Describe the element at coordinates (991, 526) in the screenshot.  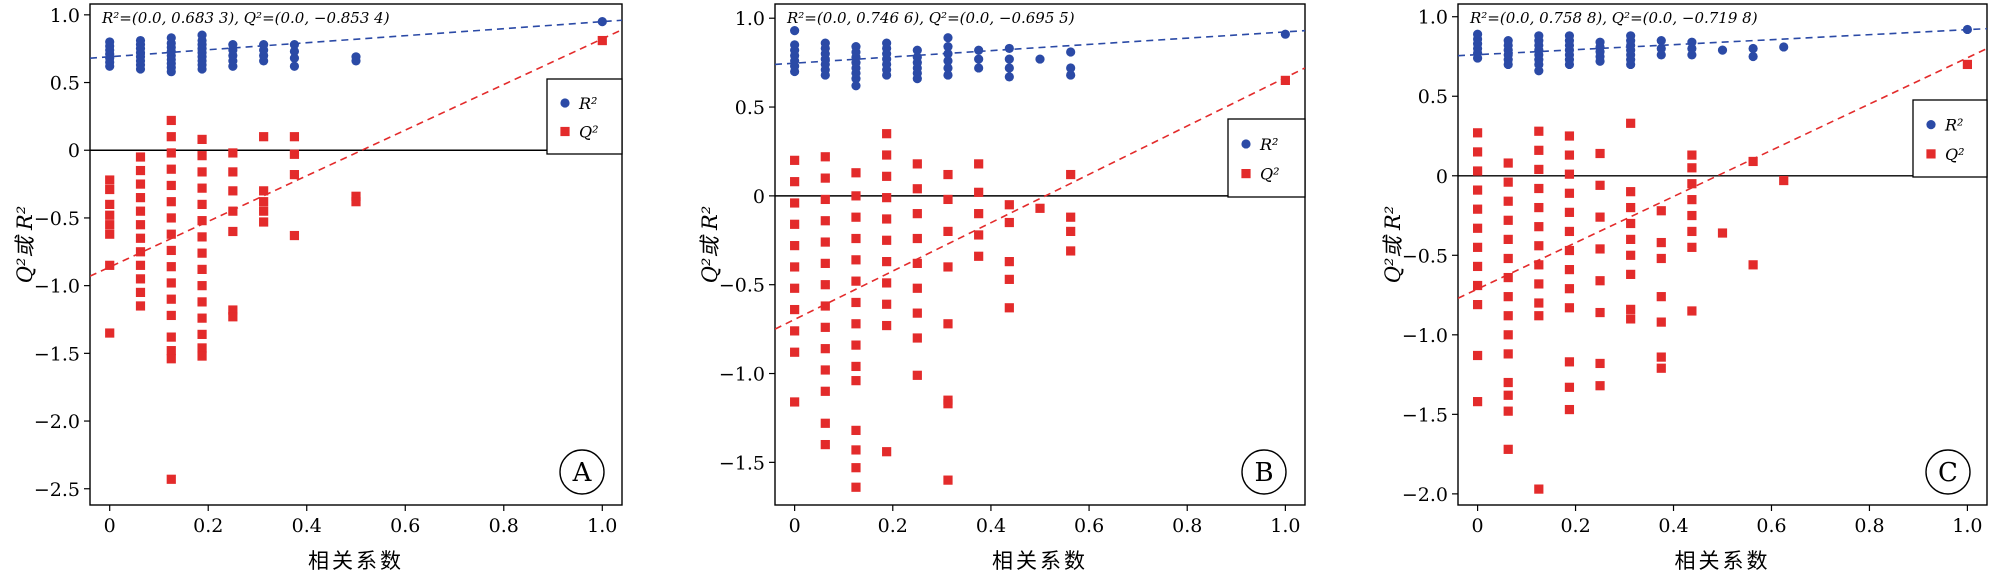
I see `x-tick-label: 0.4` at that location.